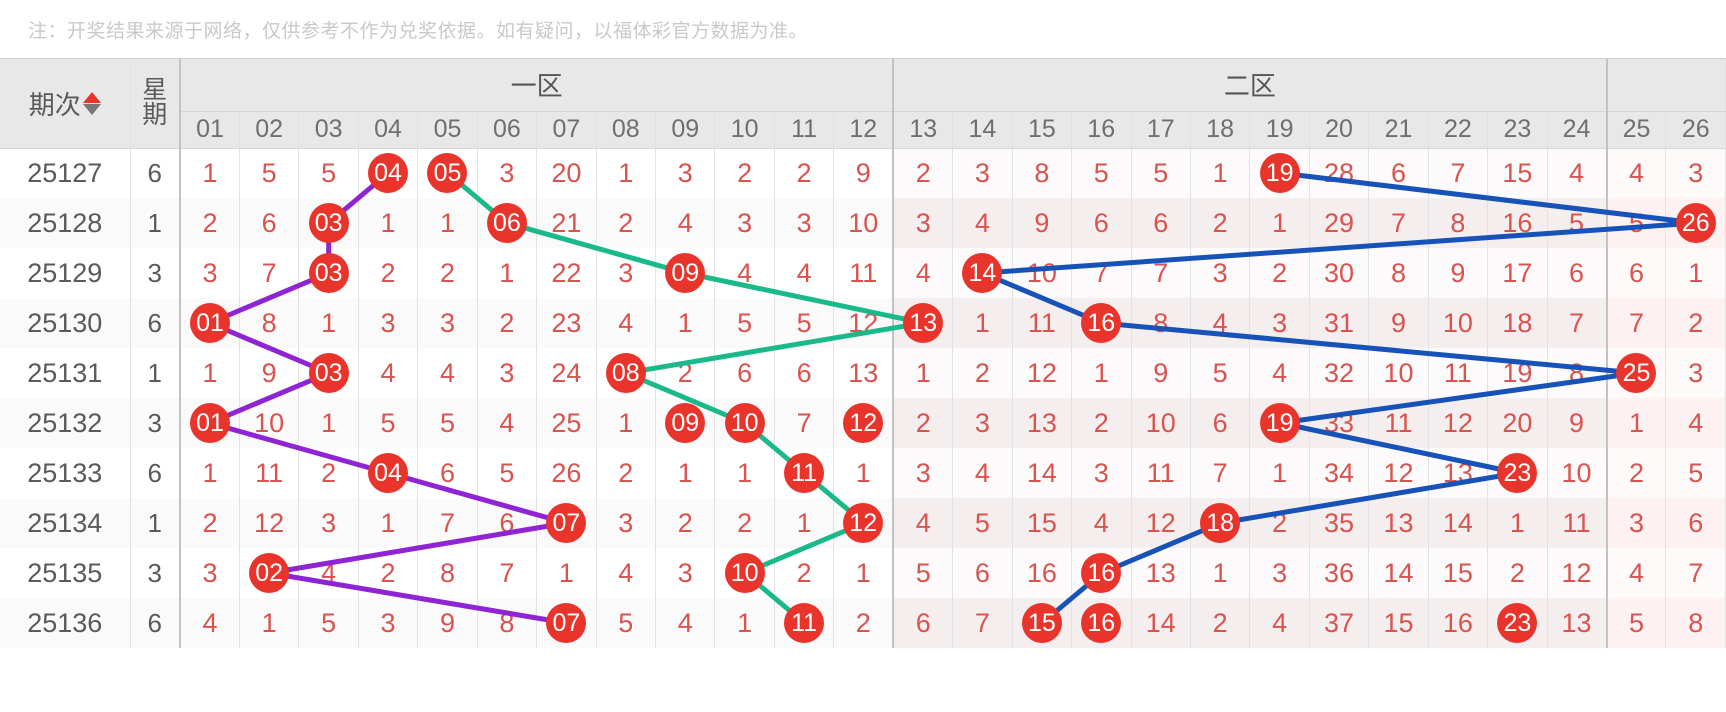  I want to click on sort-ascending-icon, so click(91, 97).